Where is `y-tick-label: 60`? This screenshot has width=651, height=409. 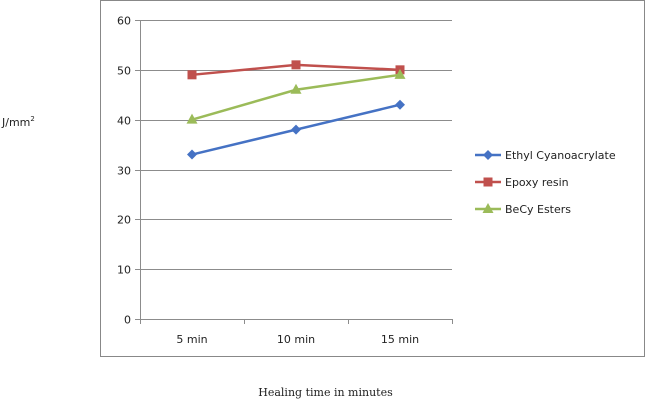
y-tick-label: 60 is located at coordinates (124, 21).